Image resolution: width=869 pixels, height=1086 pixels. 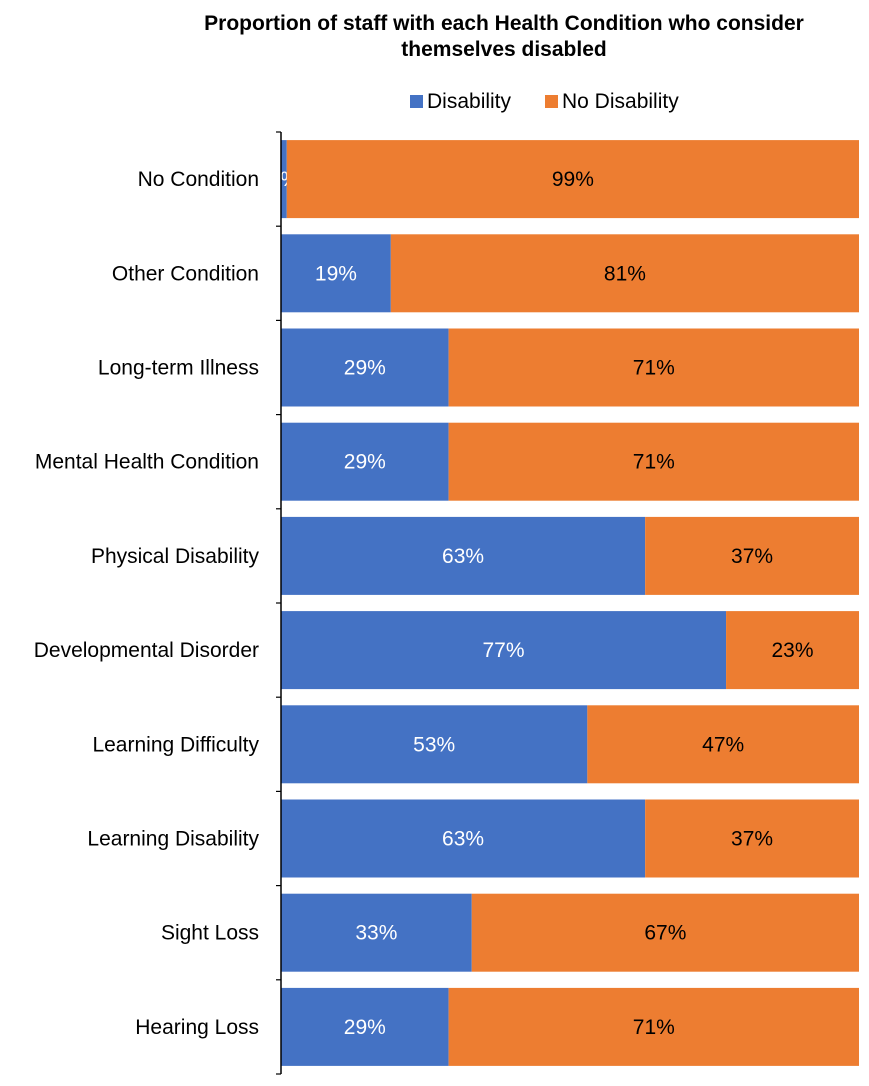 I want to click on bar-disability-learning-disability, so click(x=463, y=838).